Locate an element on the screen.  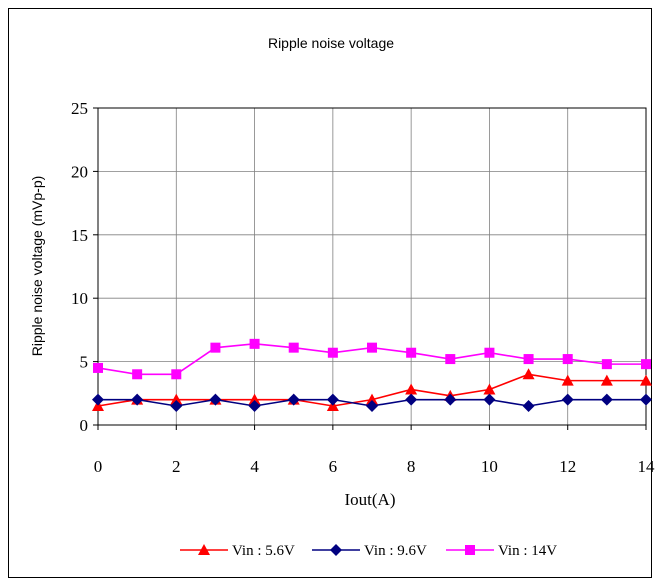
chart-title: Ripple noise voltage is located at coordinates (331, 43).